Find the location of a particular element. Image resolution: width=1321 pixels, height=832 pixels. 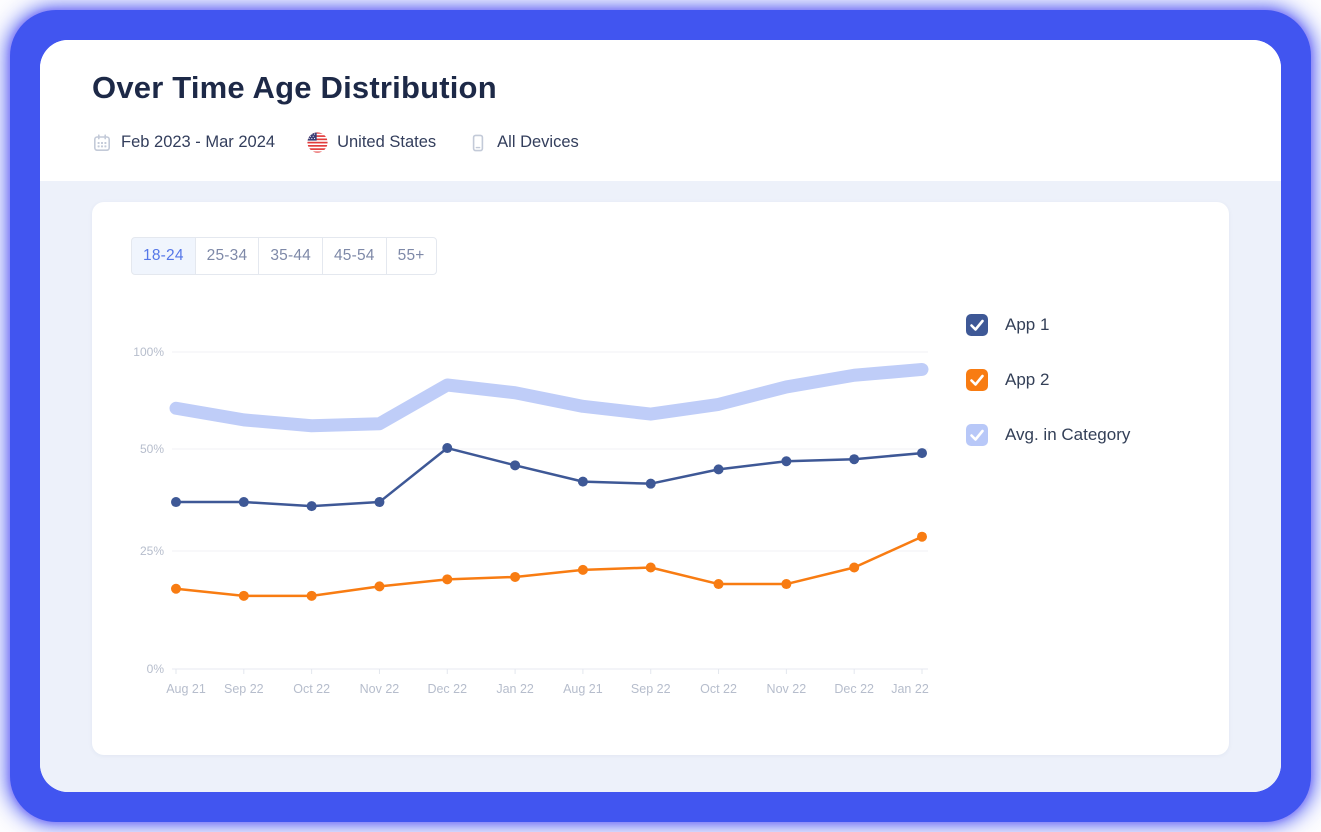

chart-legend: App 1 App 2 Avg. i is located at coordinates (1048, 380).